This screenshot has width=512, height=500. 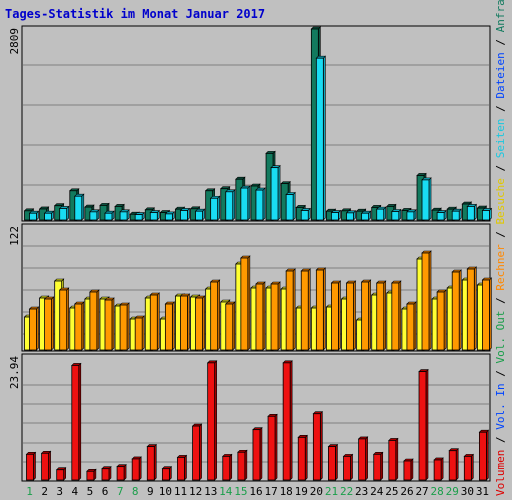 What do you see at coordinates (437, 491) in the screenshot?
I see `day-label: 28` at bounding box center [437, 491].